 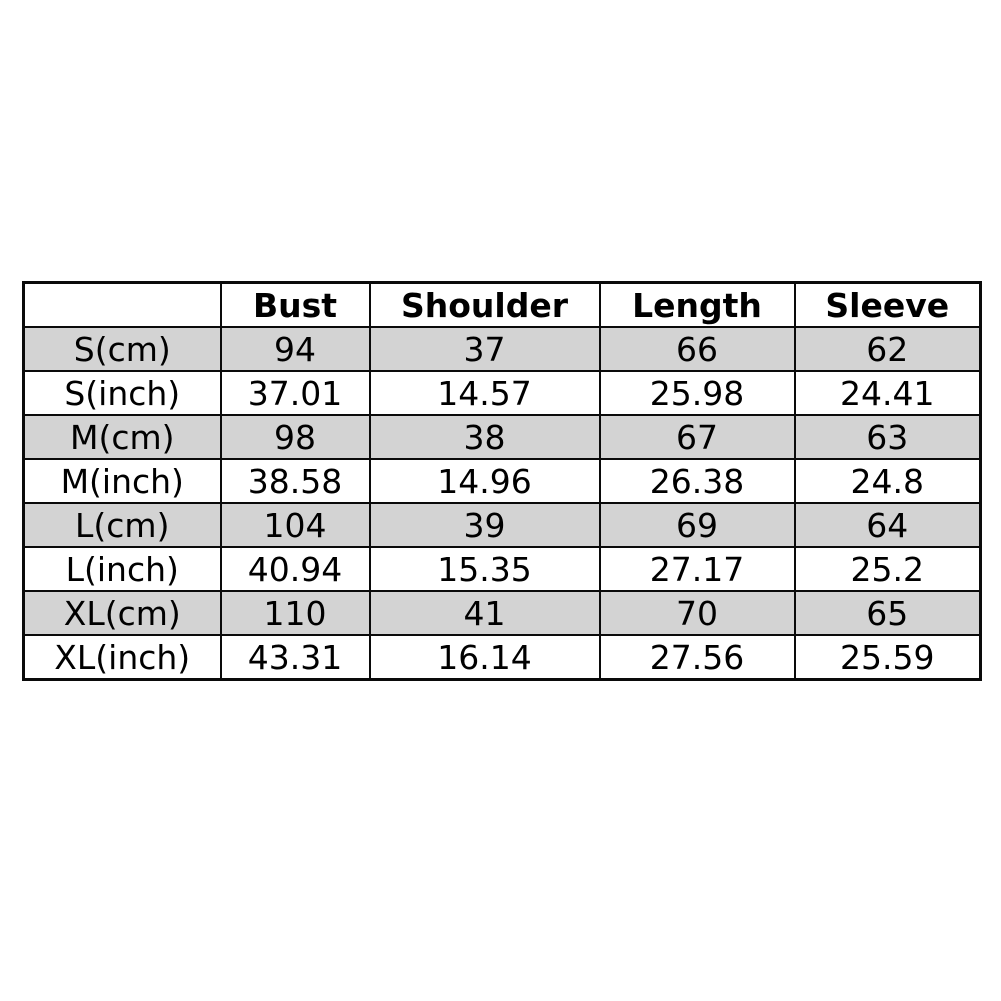 What do you see at coordinates (887, 349) in the screenshot?
I see `data-cell: 62` at bounding box center [887, 349].